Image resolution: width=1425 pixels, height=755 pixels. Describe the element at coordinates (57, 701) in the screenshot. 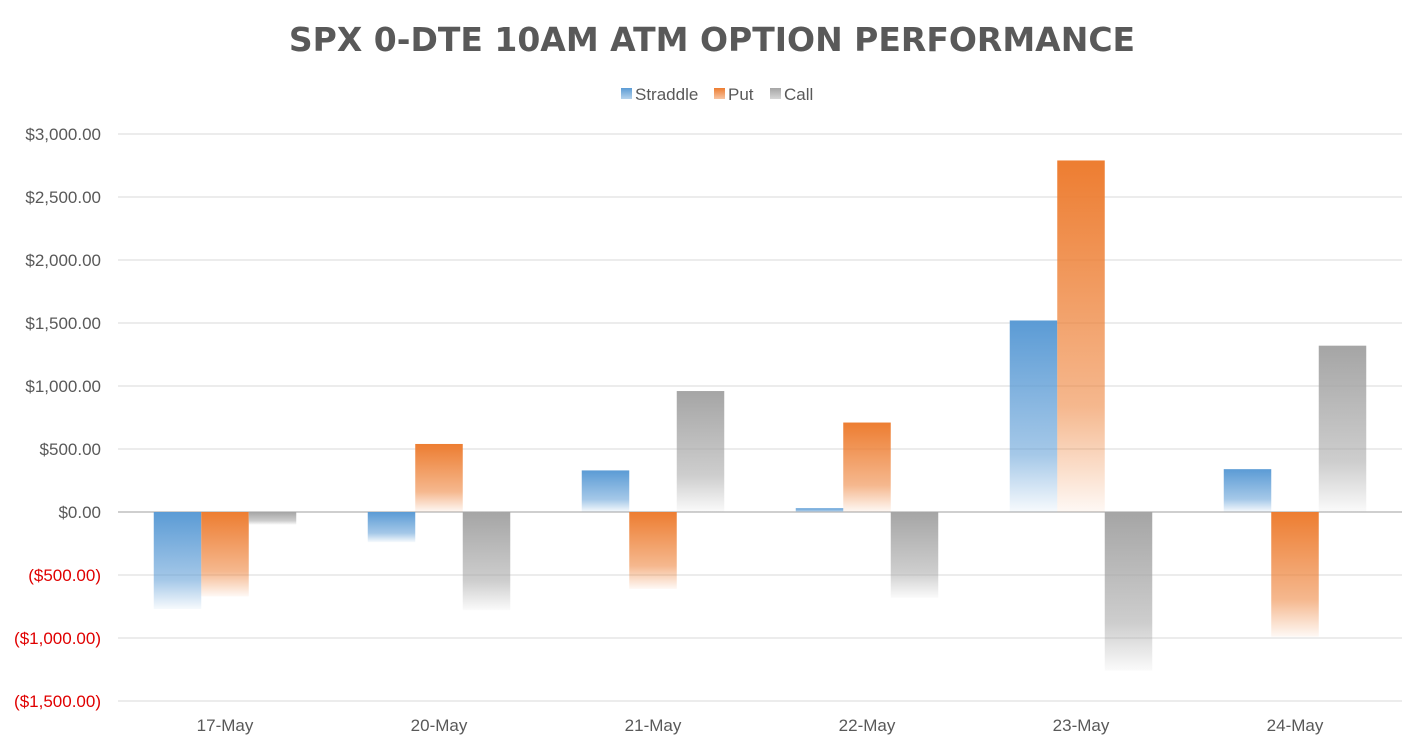

I see `y-tick-label: ($1,500.00)` at that location.